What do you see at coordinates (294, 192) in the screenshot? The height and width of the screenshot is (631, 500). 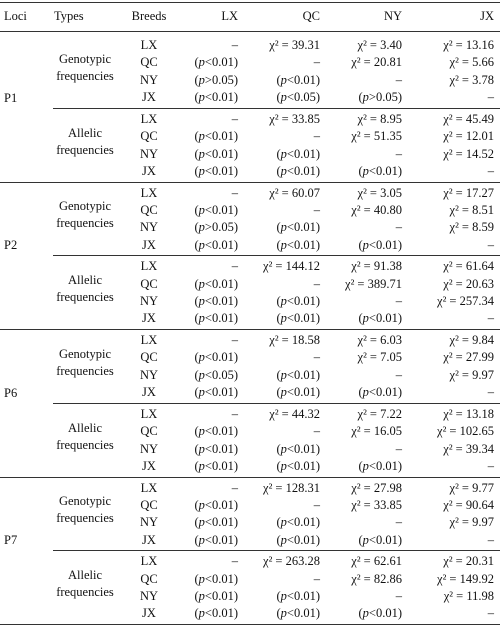 I see `cell: χ² = 60.07` at bounding box center [294, 192].